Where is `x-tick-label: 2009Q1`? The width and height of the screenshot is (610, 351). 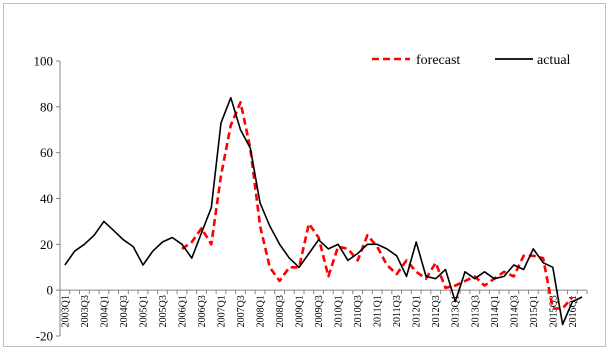
x-tick-label: 2009Q1 is located at coordinates (300, 311).